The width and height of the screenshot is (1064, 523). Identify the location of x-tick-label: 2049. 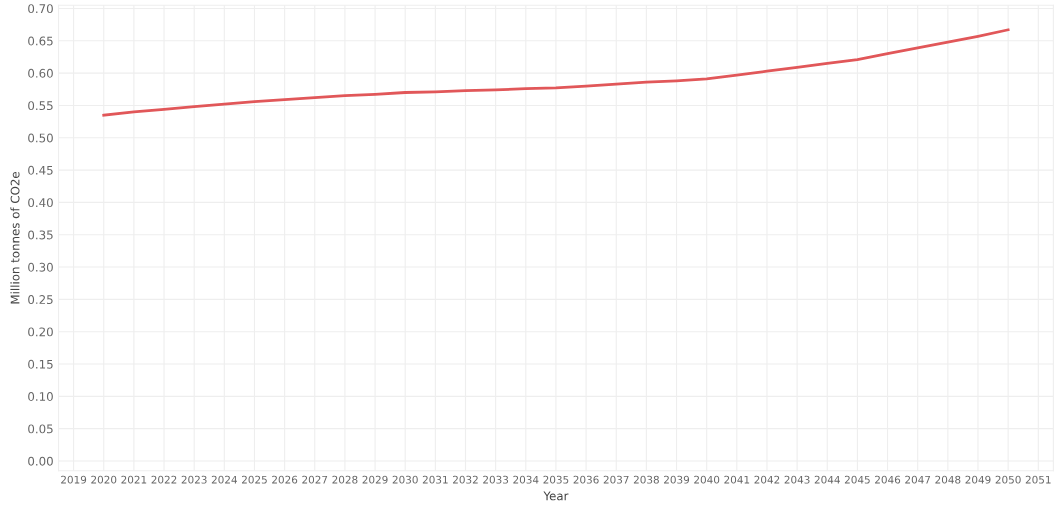
(978, 479).